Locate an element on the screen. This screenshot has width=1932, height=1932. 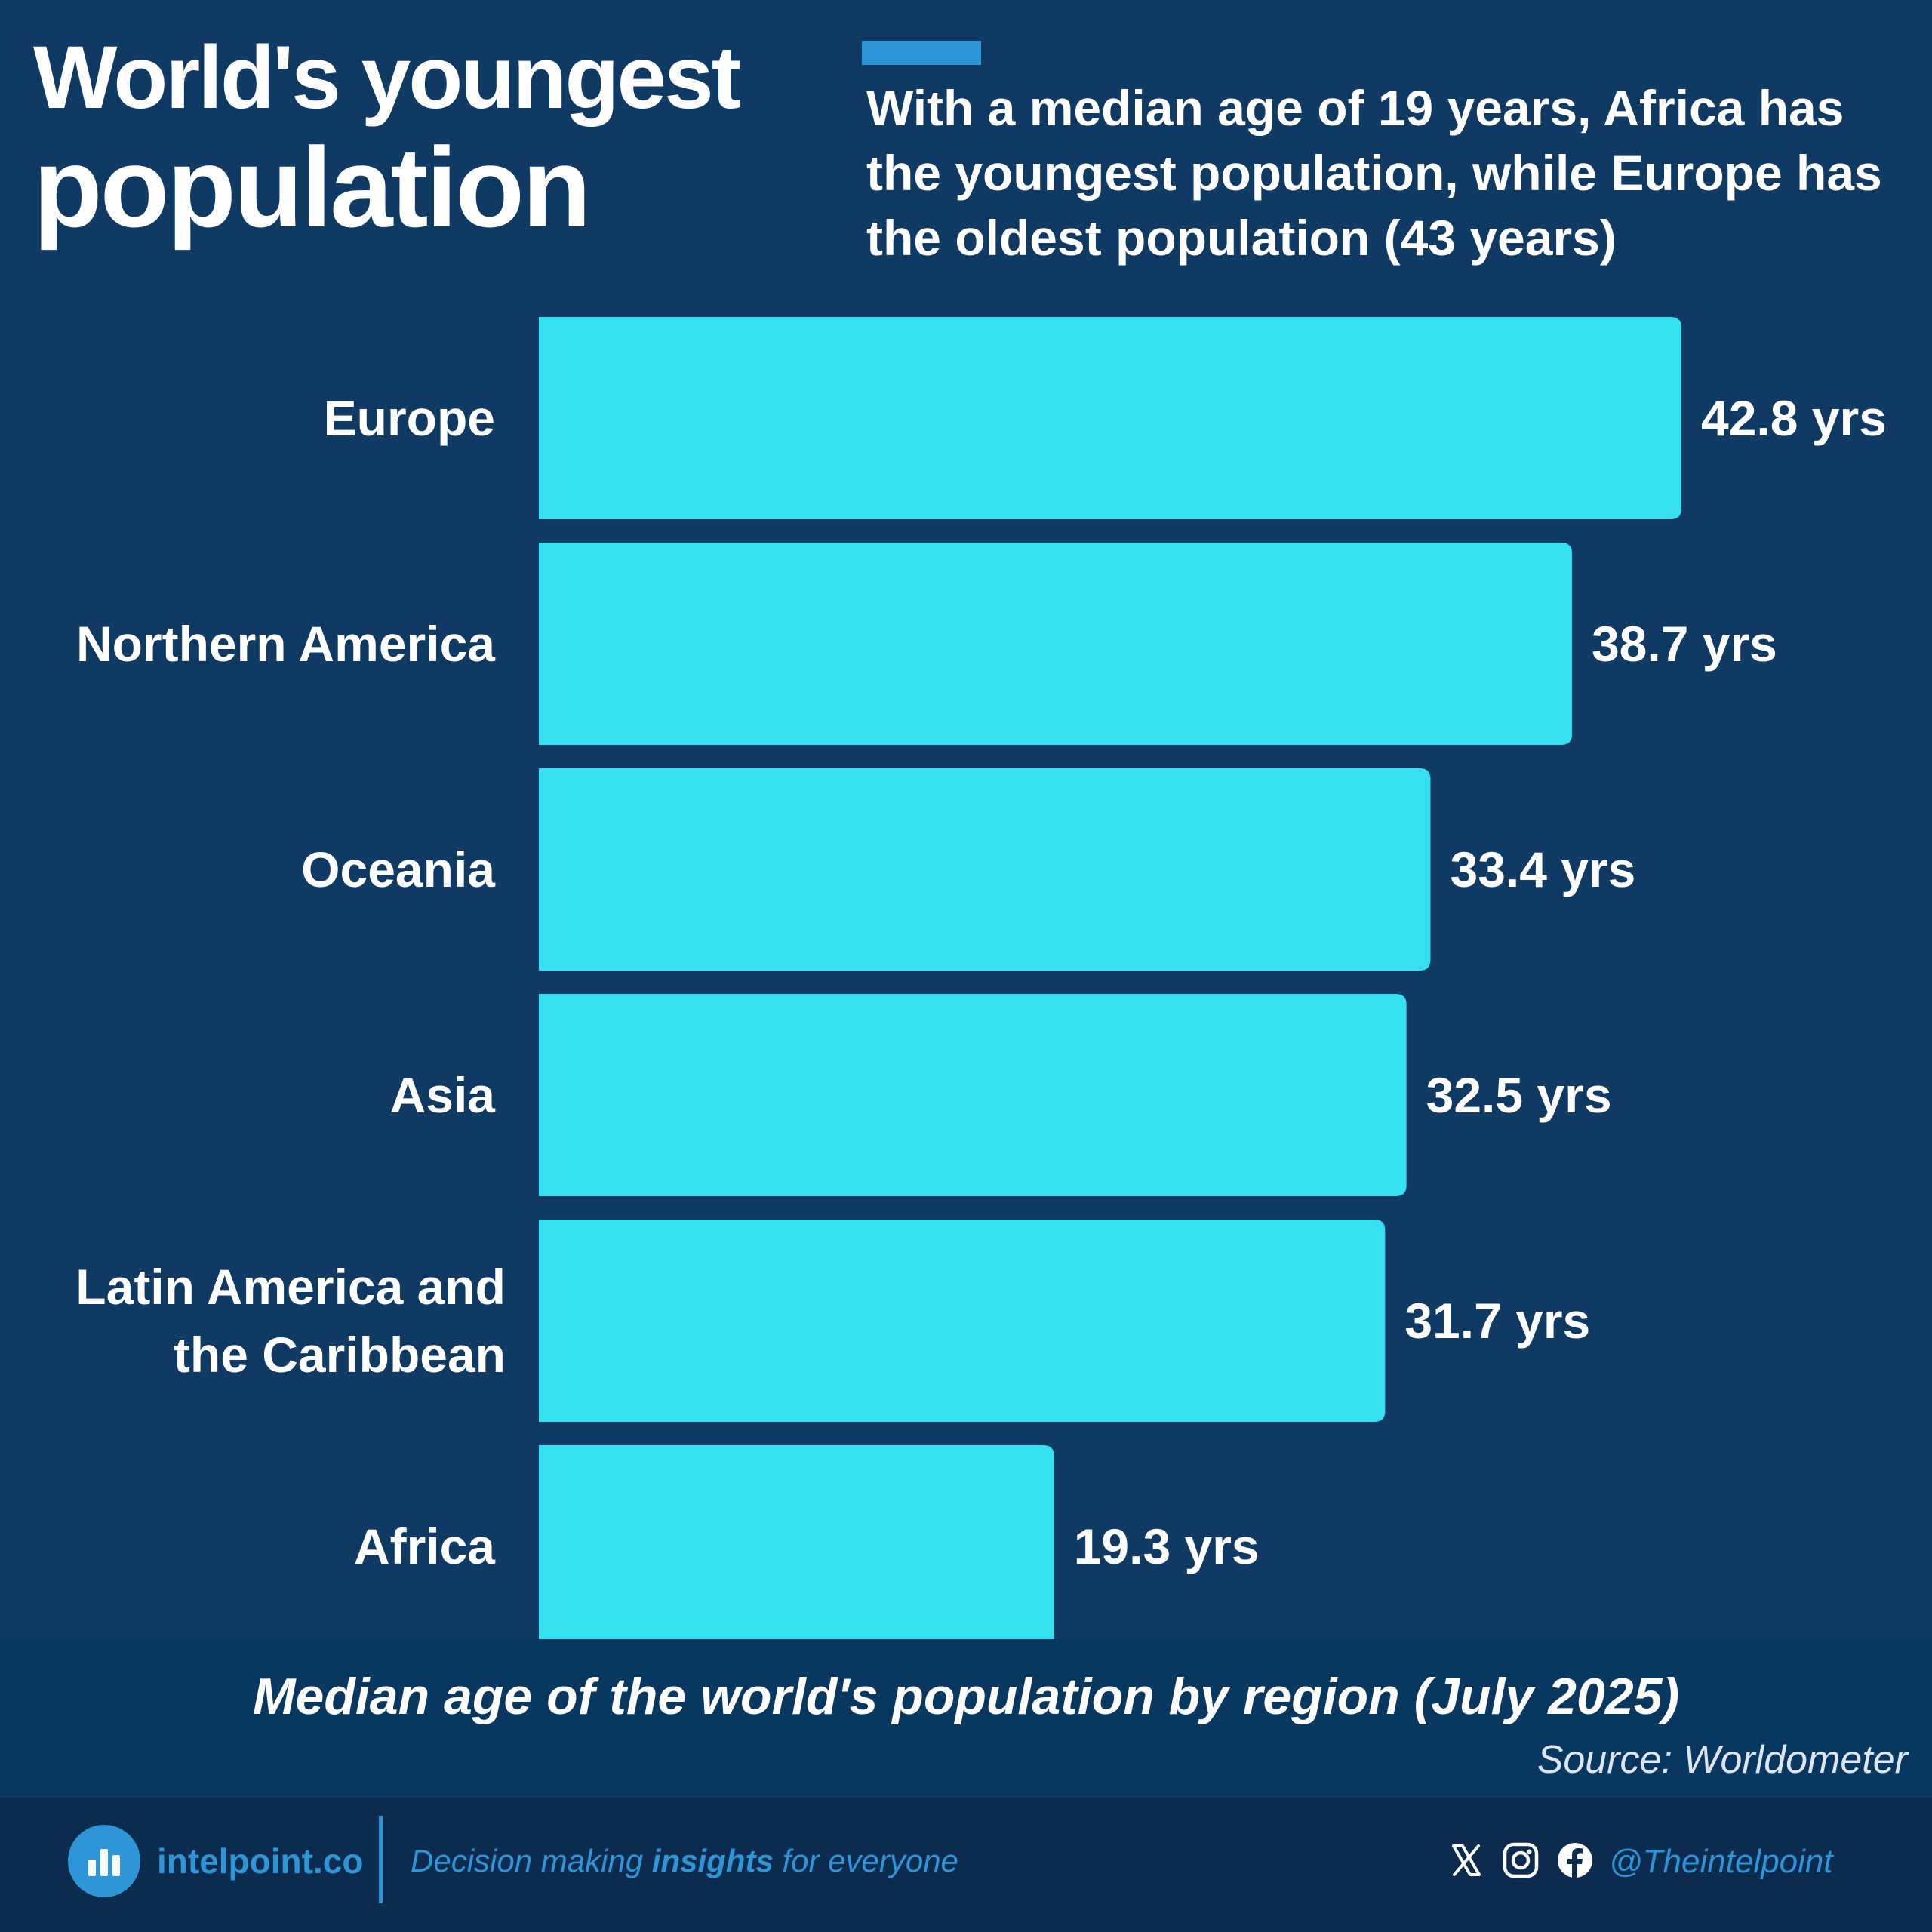
category-label: Northern America is located at coordinates (286, 644).